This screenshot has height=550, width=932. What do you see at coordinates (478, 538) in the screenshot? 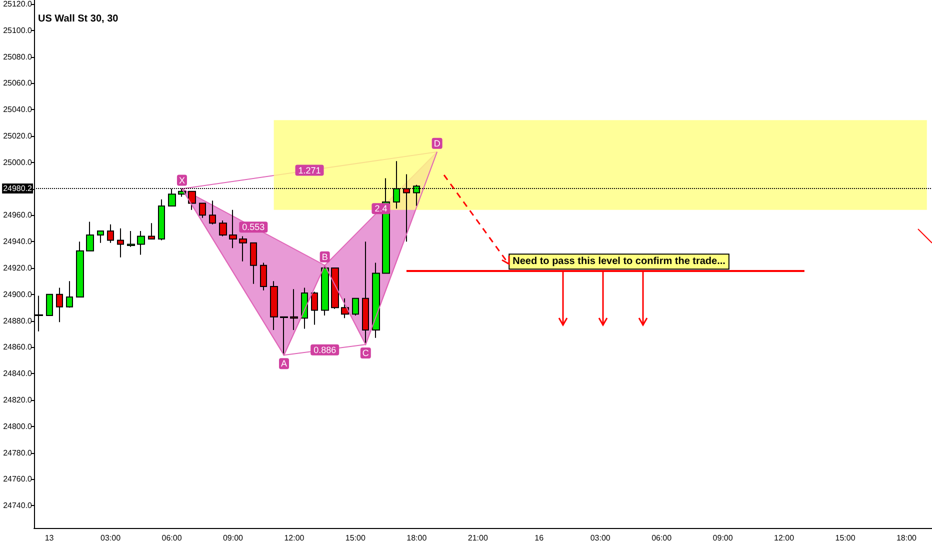
I see `x-tick-label: 21:00` at bounding box center [478, 538].